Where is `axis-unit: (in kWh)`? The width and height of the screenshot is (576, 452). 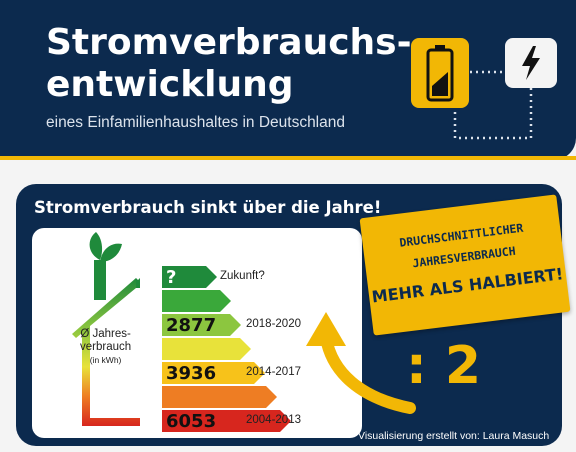 axis-unit: (in kWh) is located at coordinates (105, 360).